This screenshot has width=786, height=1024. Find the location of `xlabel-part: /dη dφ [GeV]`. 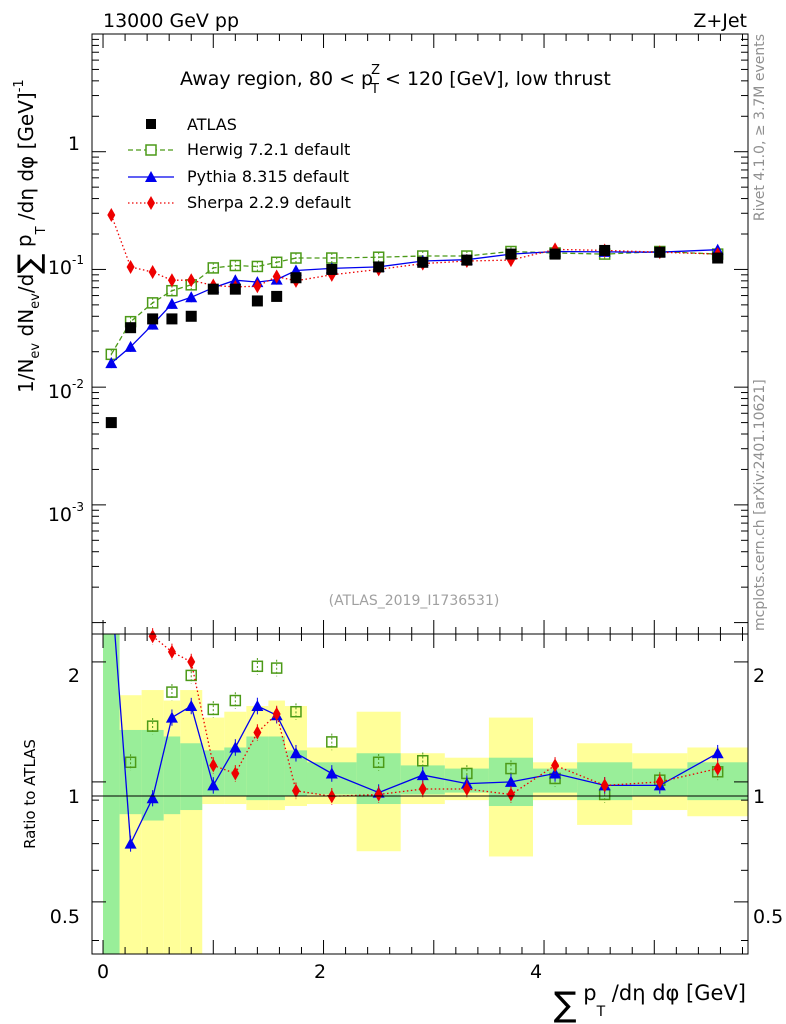

xlabel-part: /dη dφ [GeV] is located at coordinates (675, 993).